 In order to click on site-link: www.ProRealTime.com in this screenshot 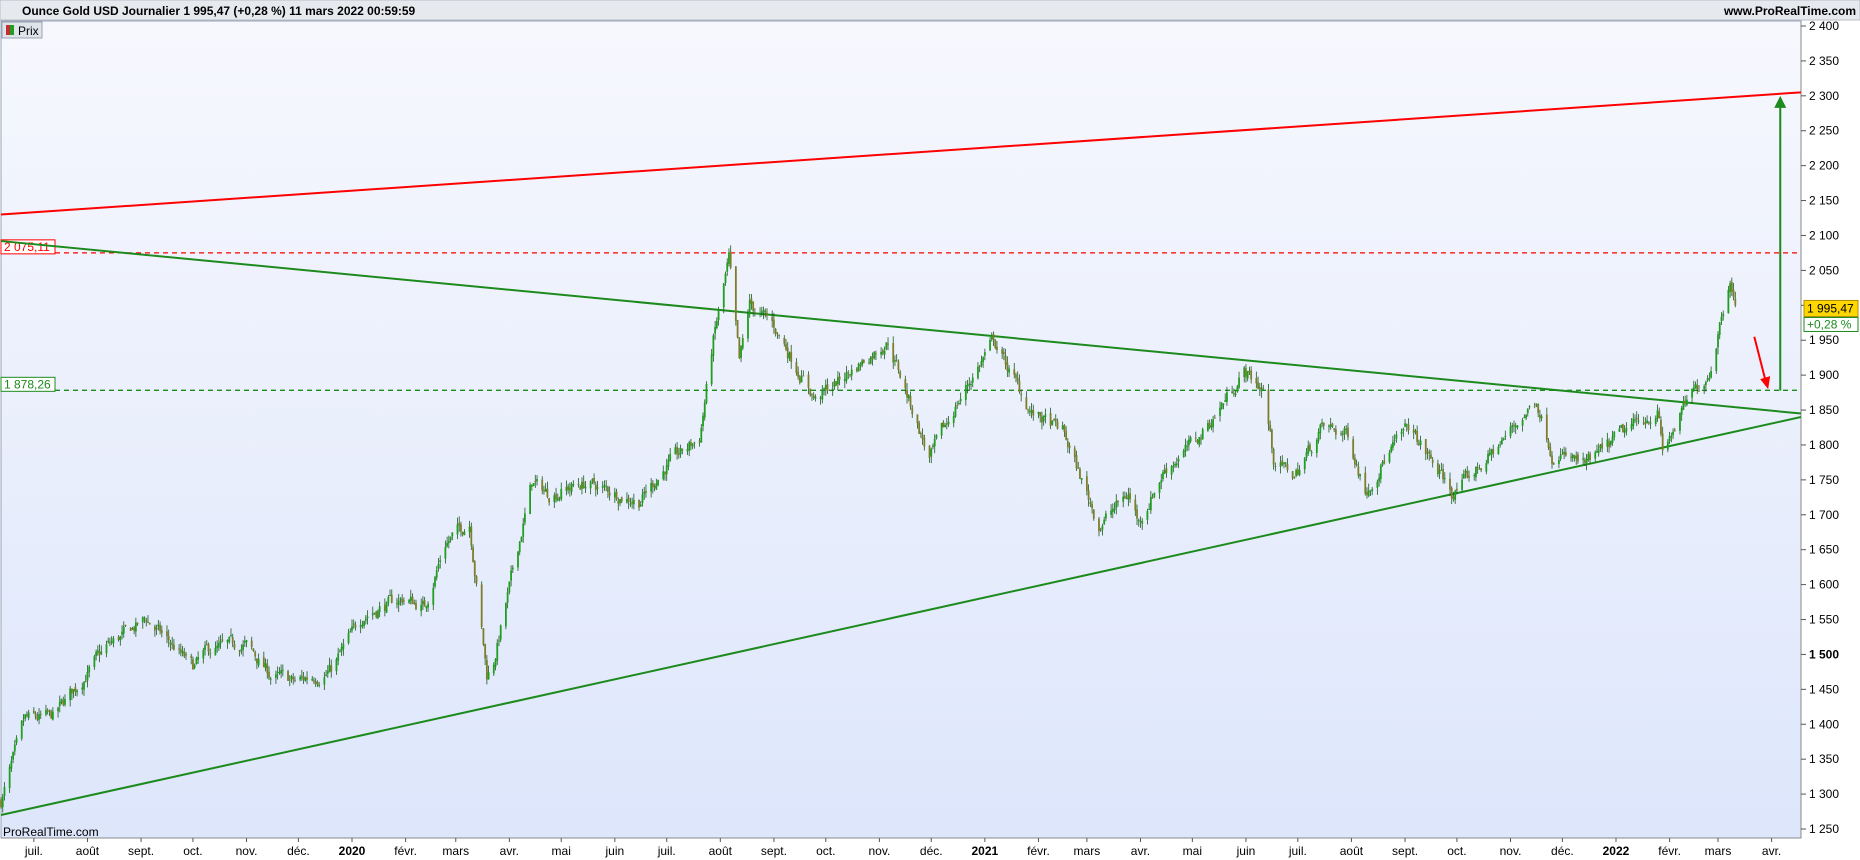, I will do `click(1789, 11)`.